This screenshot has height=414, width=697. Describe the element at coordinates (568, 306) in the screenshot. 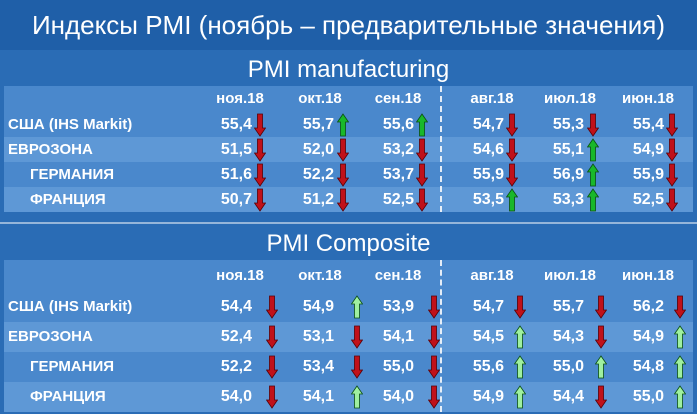

I see `value-cell: 55,7` at that location.